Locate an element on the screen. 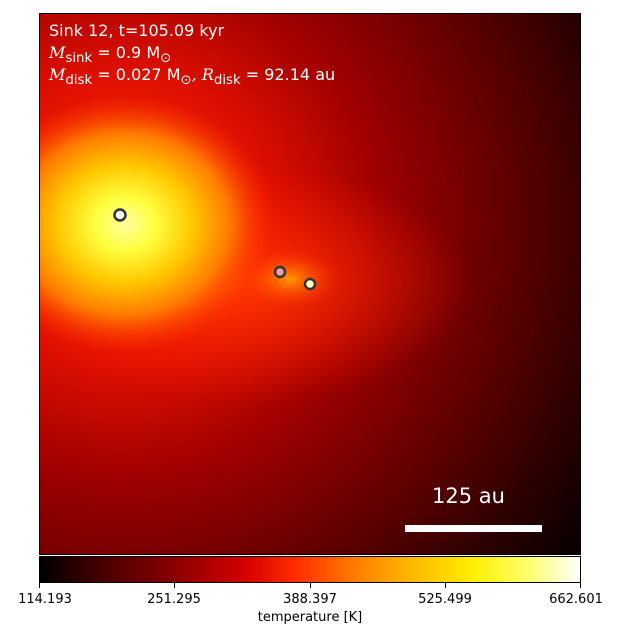 The image size is (619, 636). sink-secondary-marker is located at coordinates (280, 272).